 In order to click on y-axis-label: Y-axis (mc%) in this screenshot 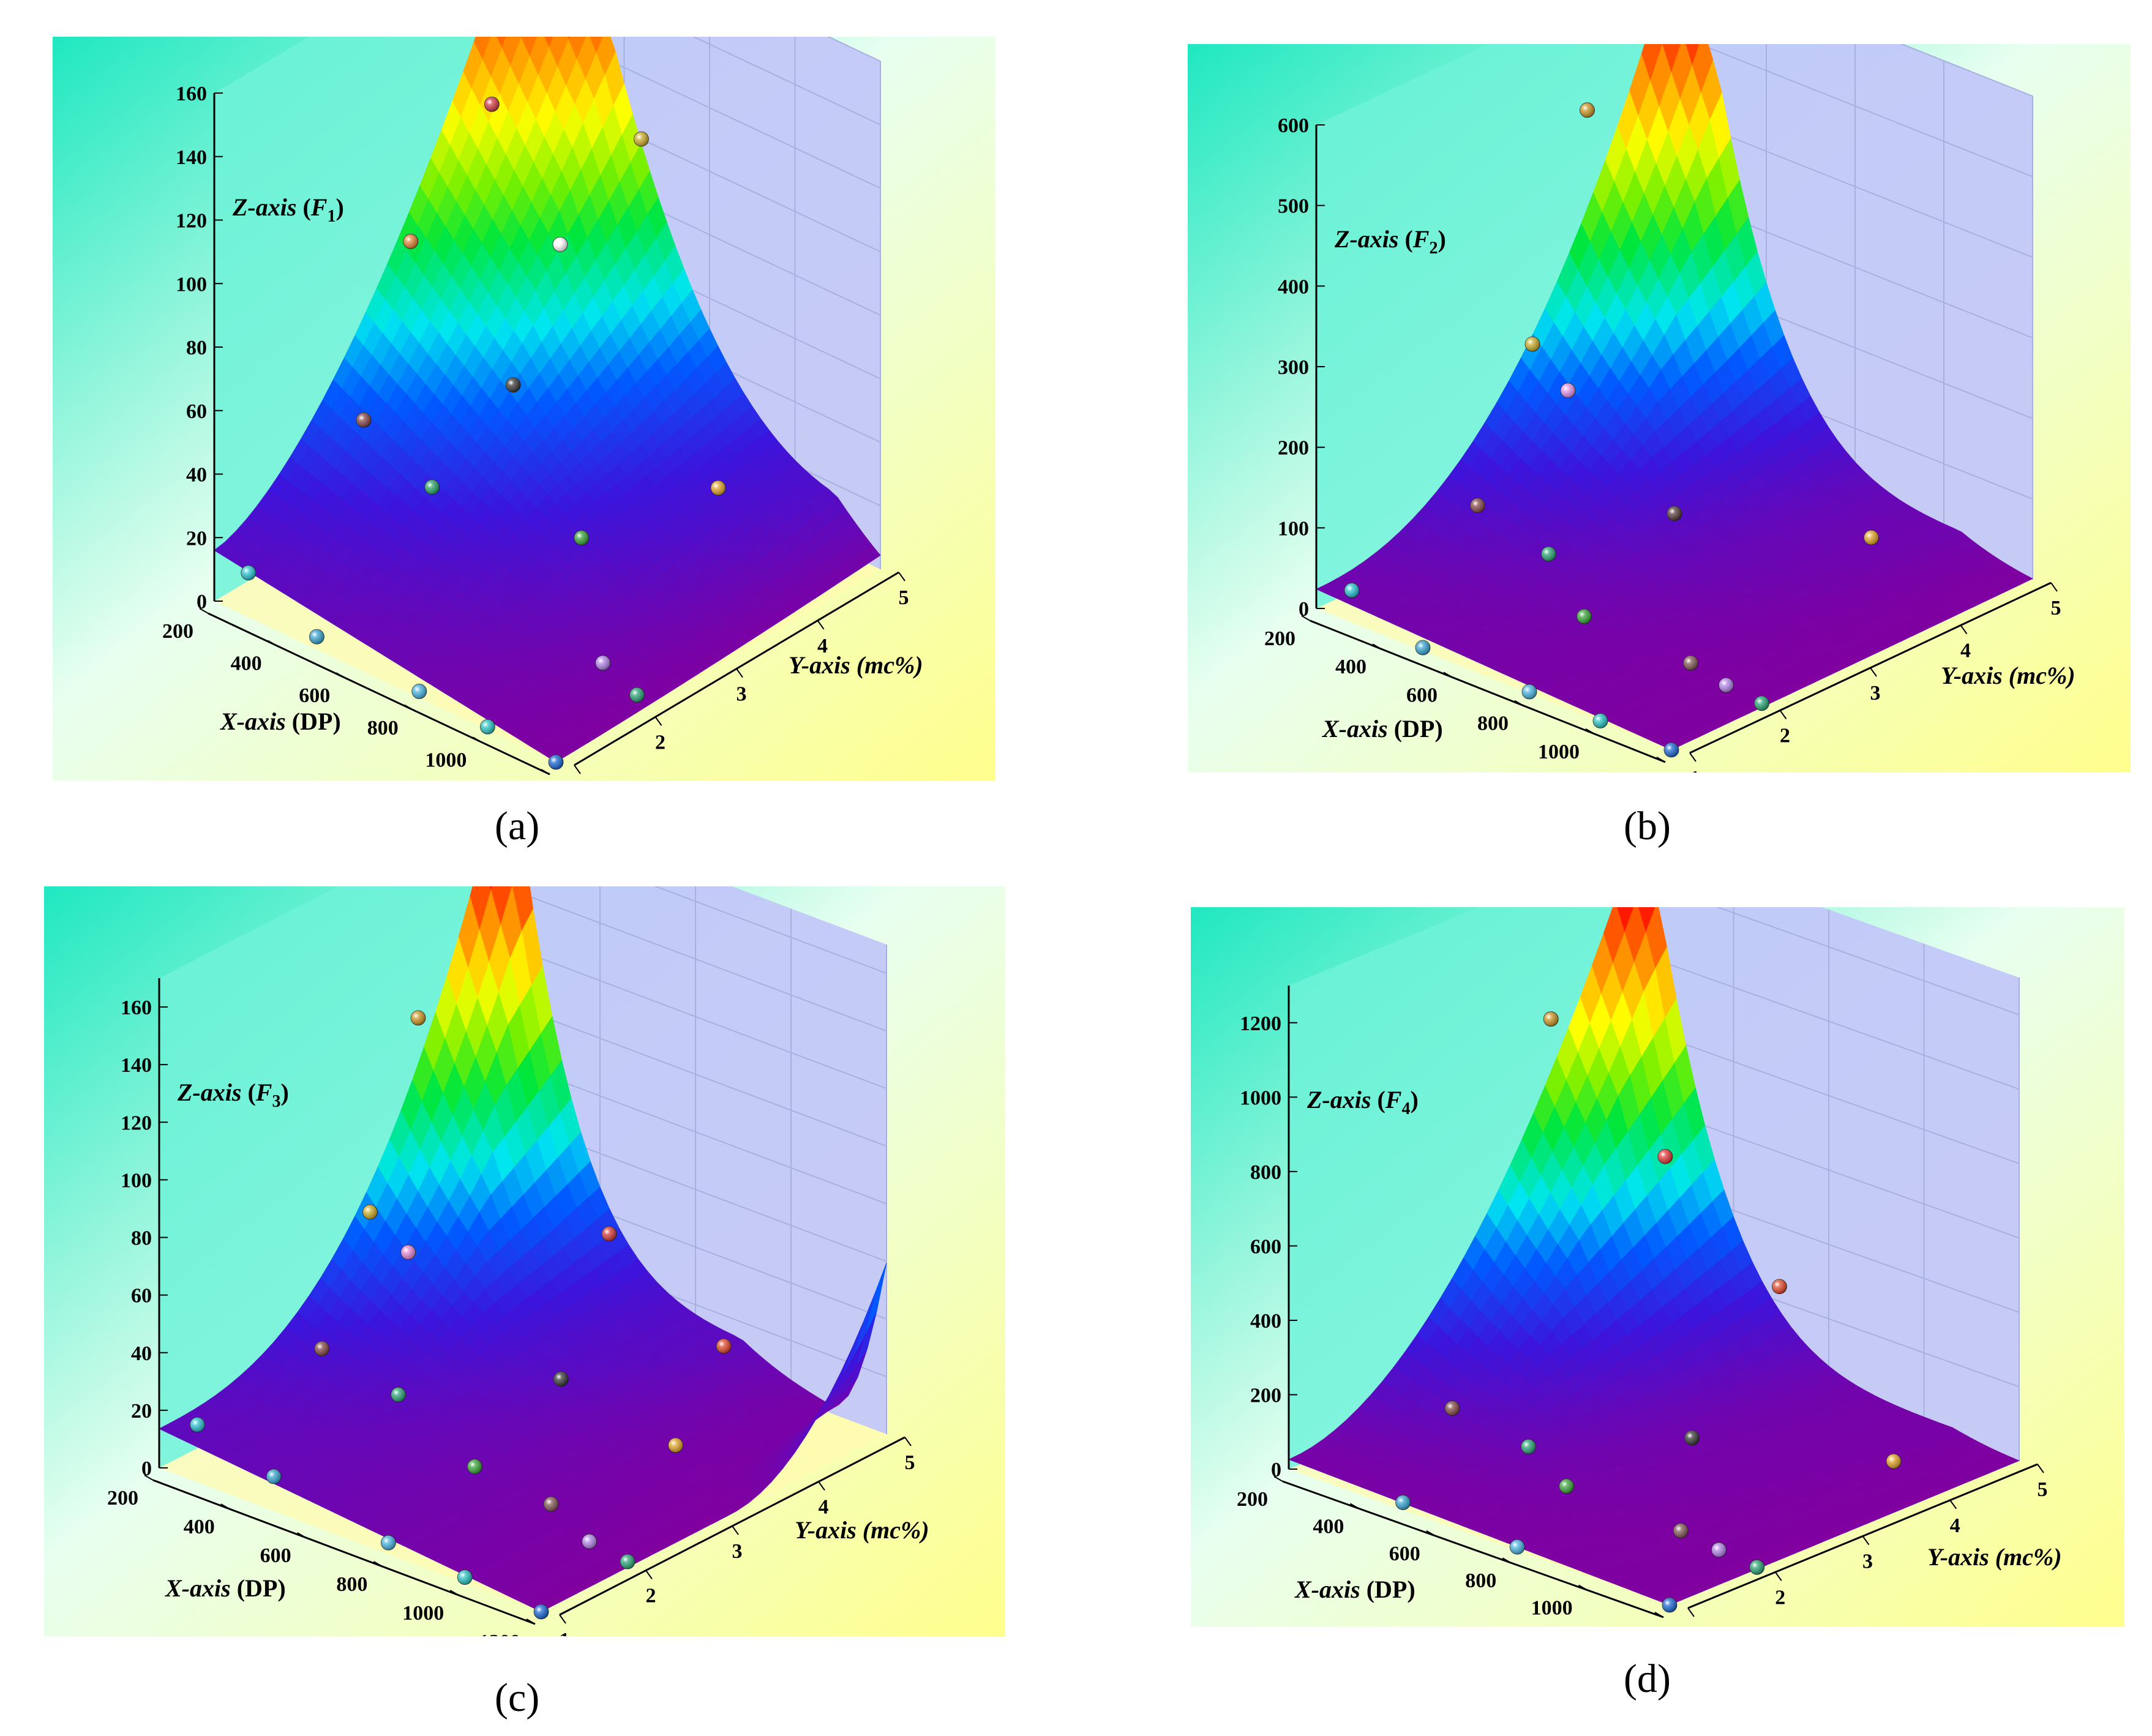, I will do `click(862, 1530)`.